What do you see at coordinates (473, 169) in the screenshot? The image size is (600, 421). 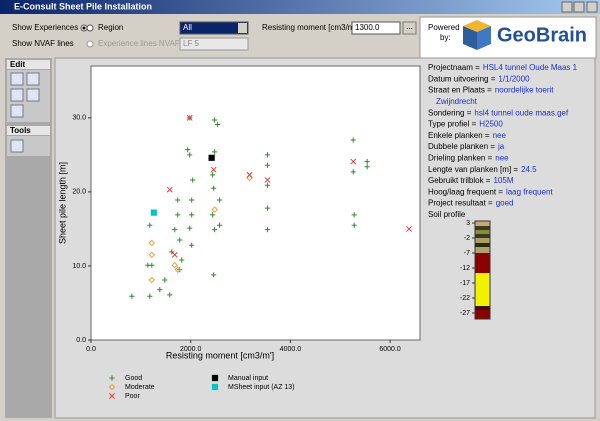 I see `info-label: Lengte van planken [m] =` at bounding box center [473, 169].